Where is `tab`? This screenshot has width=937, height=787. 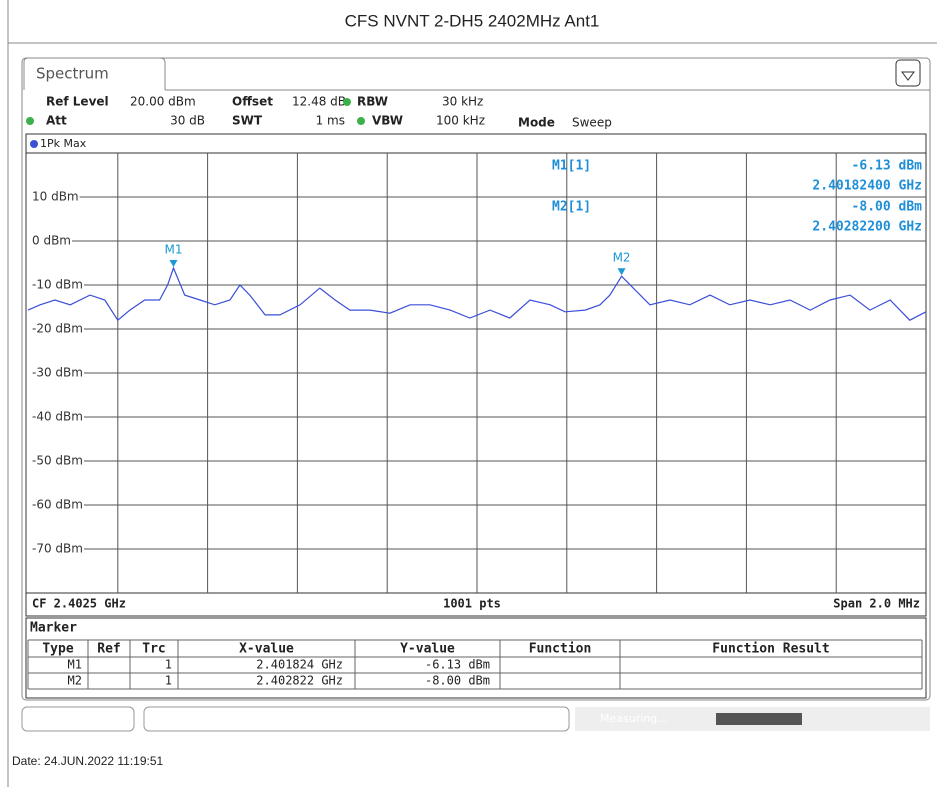 tab is located at coordinates (94, 73).